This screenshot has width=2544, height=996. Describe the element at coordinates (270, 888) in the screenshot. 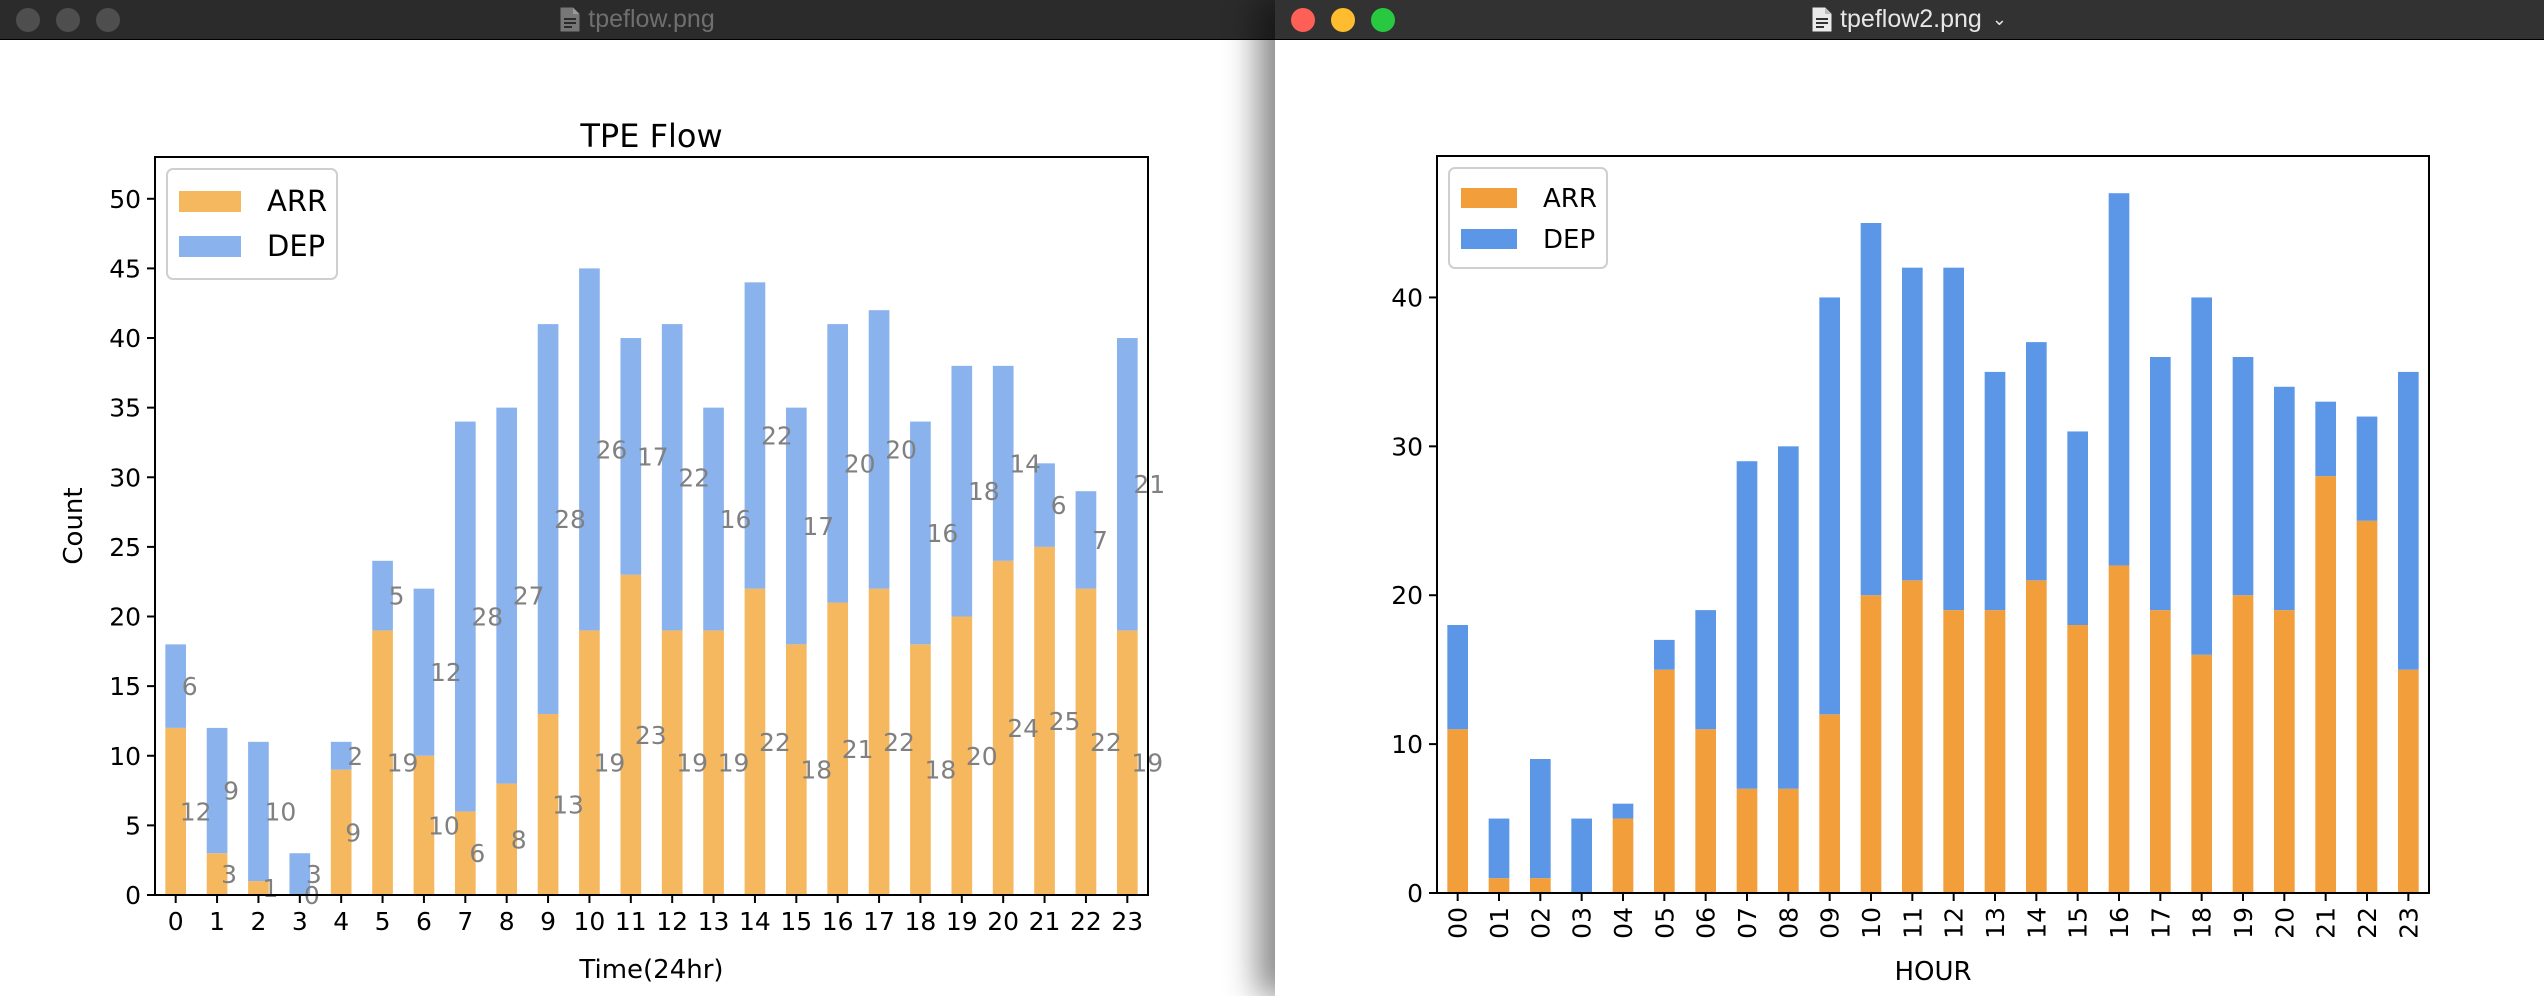

I see `data-label-arr: 1` at that location.